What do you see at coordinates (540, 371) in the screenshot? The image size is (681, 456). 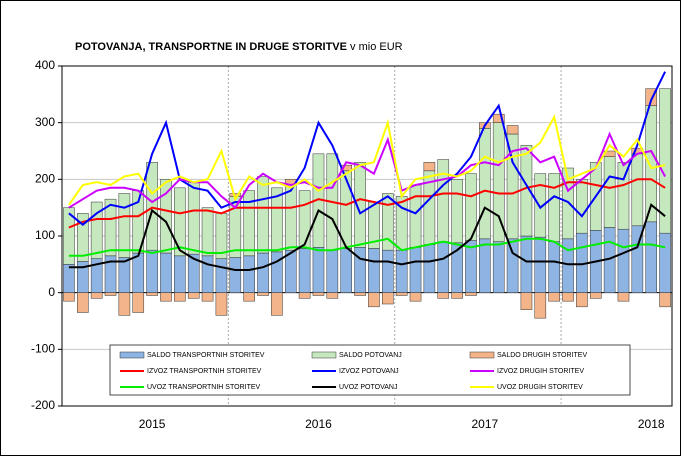 I see `legend-label: IZVOZ DRUGIH STORITEV` at bounding box center [540, 371].